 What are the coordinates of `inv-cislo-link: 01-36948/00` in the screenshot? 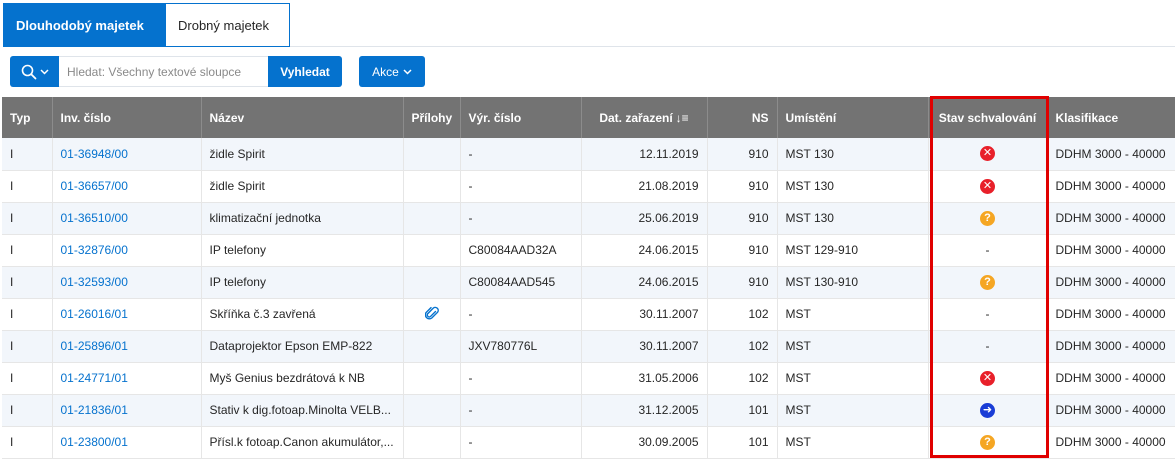 It's located at (94, 153).